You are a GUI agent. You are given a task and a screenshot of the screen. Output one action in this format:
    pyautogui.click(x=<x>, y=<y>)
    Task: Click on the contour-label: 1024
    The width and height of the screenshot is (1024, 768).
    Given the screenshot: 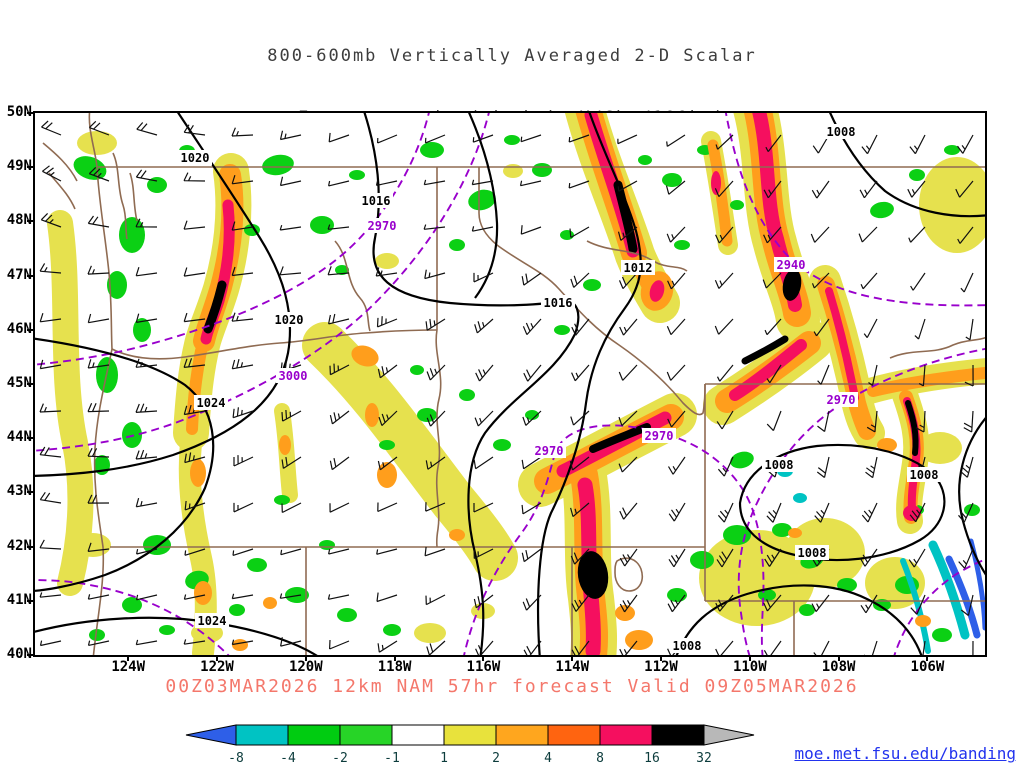 What is the action you would take?
    pyautogui.click(x=212, y=621)
    